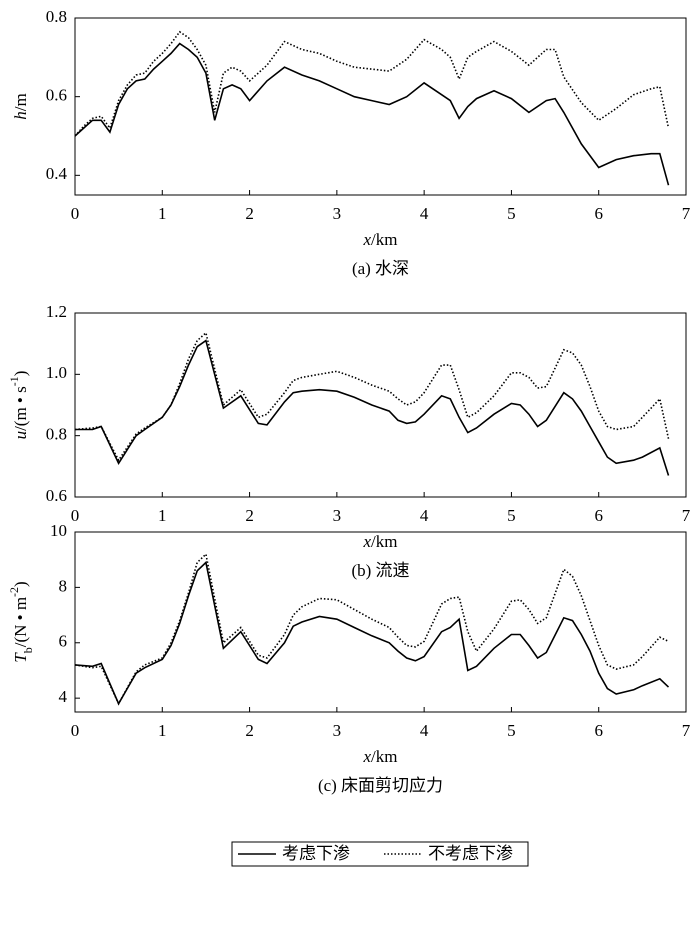  Describe the element at coordinates (63, 585) in the screenshot. I see `y-tick-label: 8` at that location.